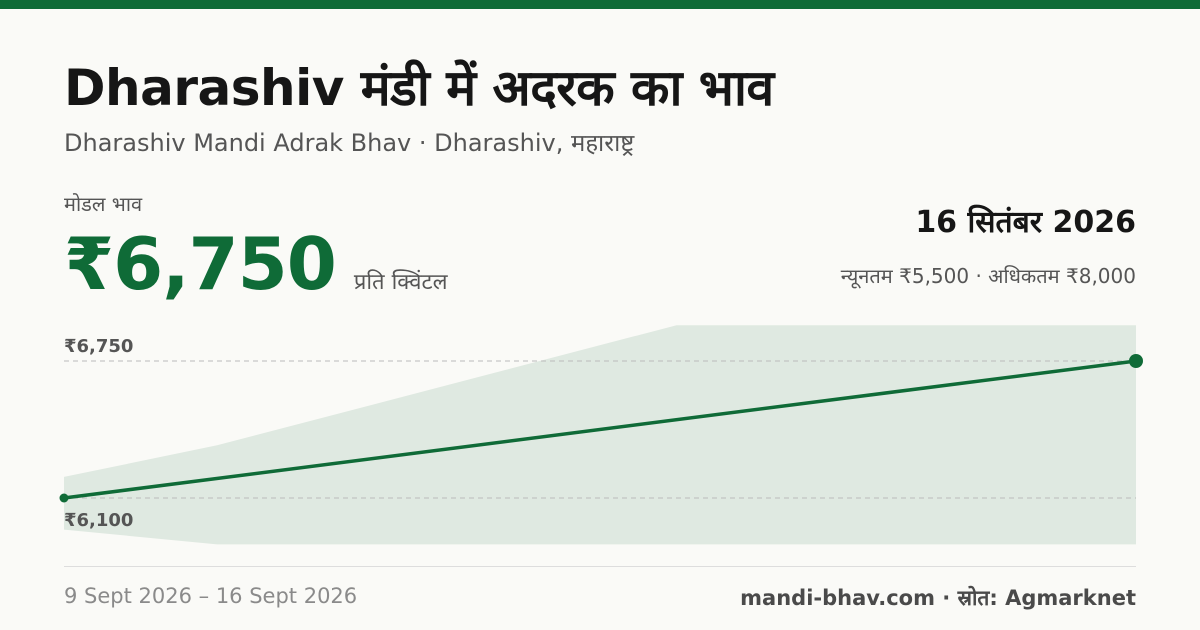 The image size is (1200, 630). What do you see at coordinates (988, 276) in the screenshot?
I see `min-max-prices: न्यूनतम ₹5,500 · अधिकतम ₹8,000` at bounding box center [988, 276].